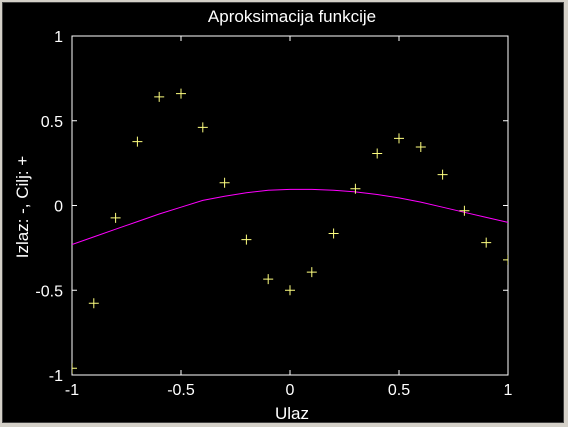 The image size is (568, 427). Describe the element at coordinates (181, 390) in the screenshot. I see `x-tick-label: -0.5` at that location.